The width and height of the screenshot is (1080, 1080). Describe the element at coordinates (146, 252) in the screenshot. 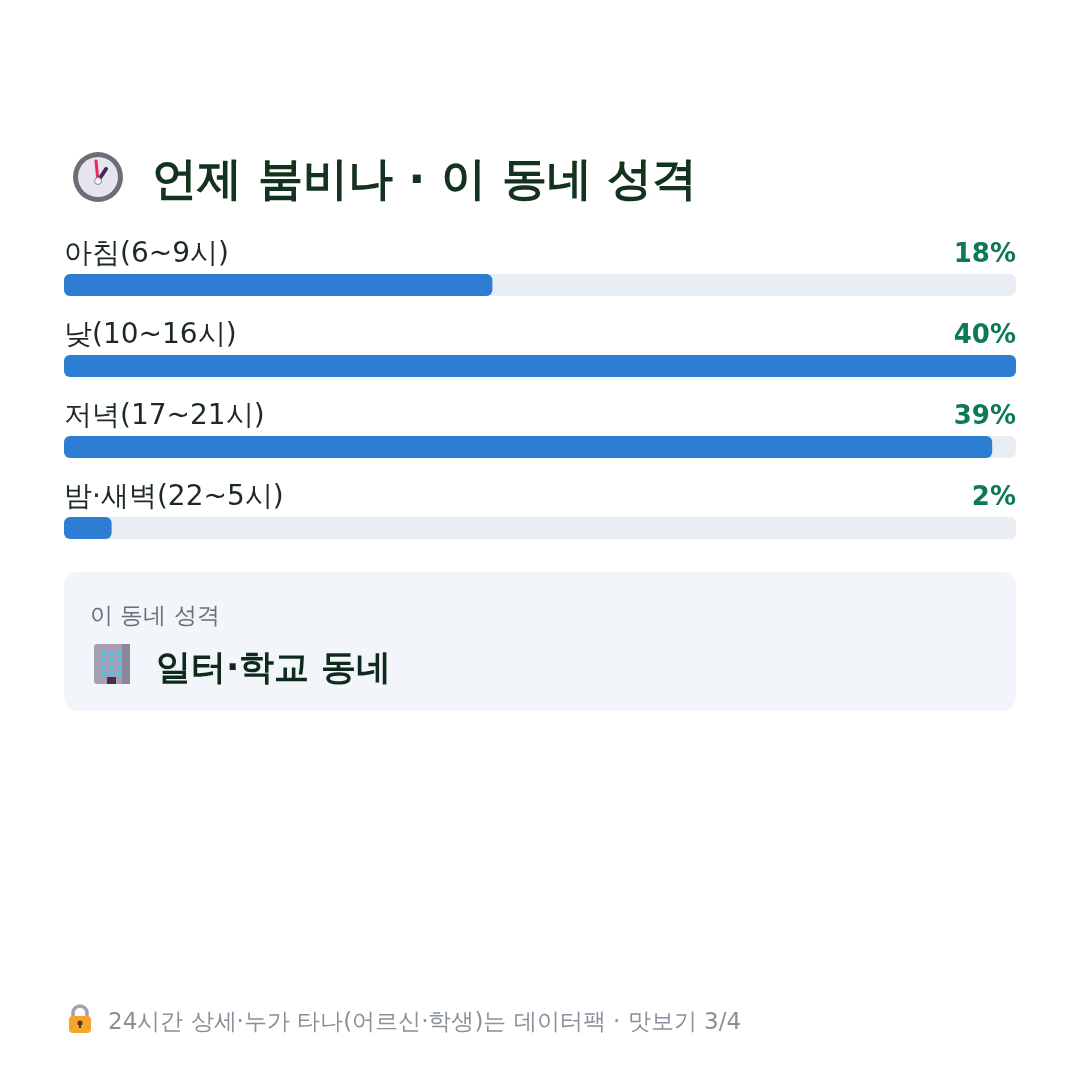

I see `y-tick-label: 아침(6~9시)` at that location.